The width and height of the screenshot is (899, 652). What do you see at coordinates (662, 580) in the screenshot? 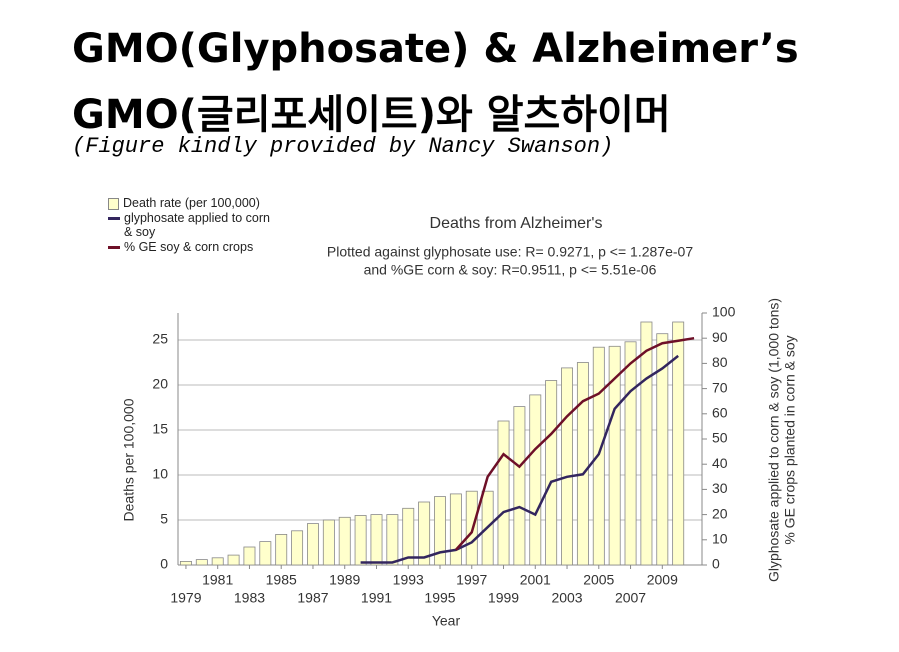
I see `x-tick-label: 2009` at bounding box center [662, 580].